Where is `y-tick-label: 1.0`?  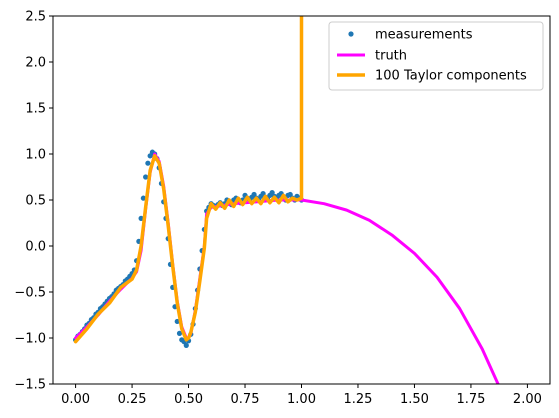 y-tick-label: 1.0 is located at coordinates (35, 155).